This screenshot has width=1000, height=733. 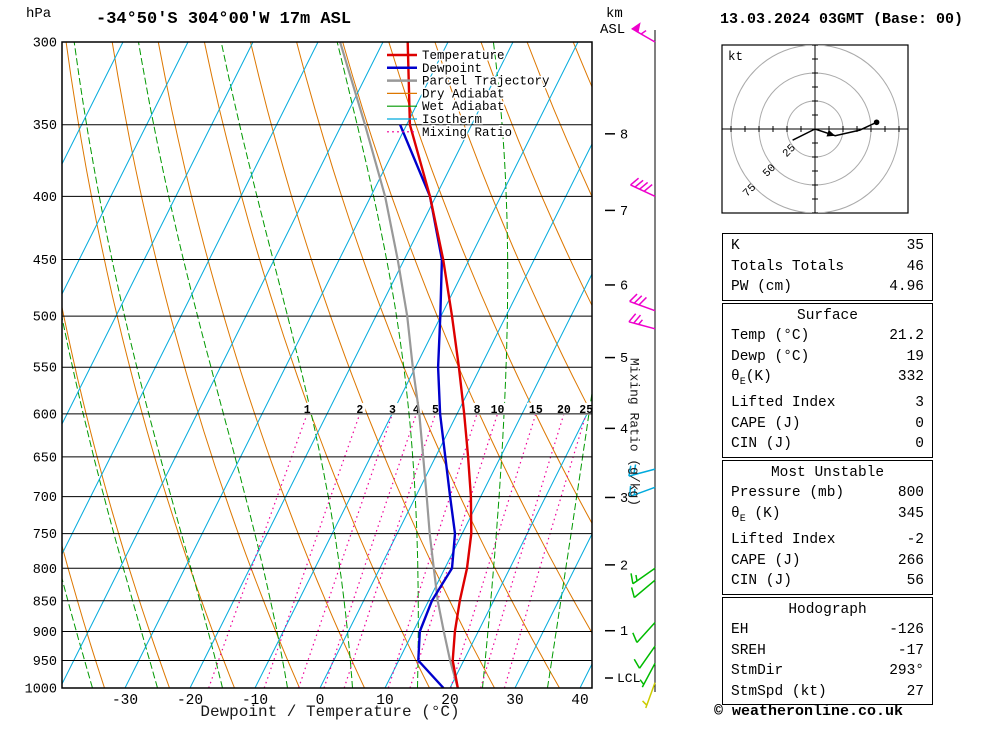 What do you see at coordinates (45, 44) in the screenshot?
I see `pressure-tick-label: 300` at bounding box center [45, 44].